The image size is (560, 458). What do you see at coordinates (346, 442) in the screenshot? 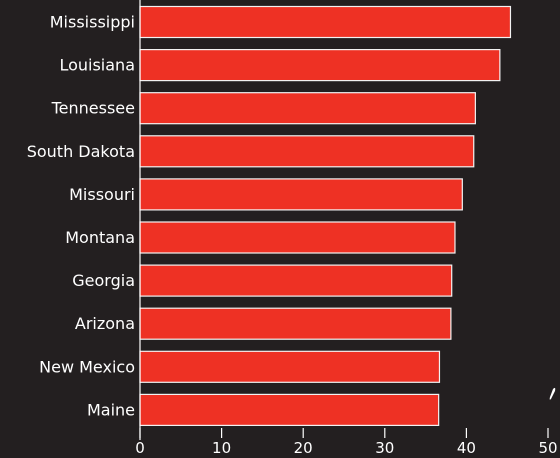
I see `x-axis-ticks: 0 10 20 30 40 50` at bounding box center [346, 442].